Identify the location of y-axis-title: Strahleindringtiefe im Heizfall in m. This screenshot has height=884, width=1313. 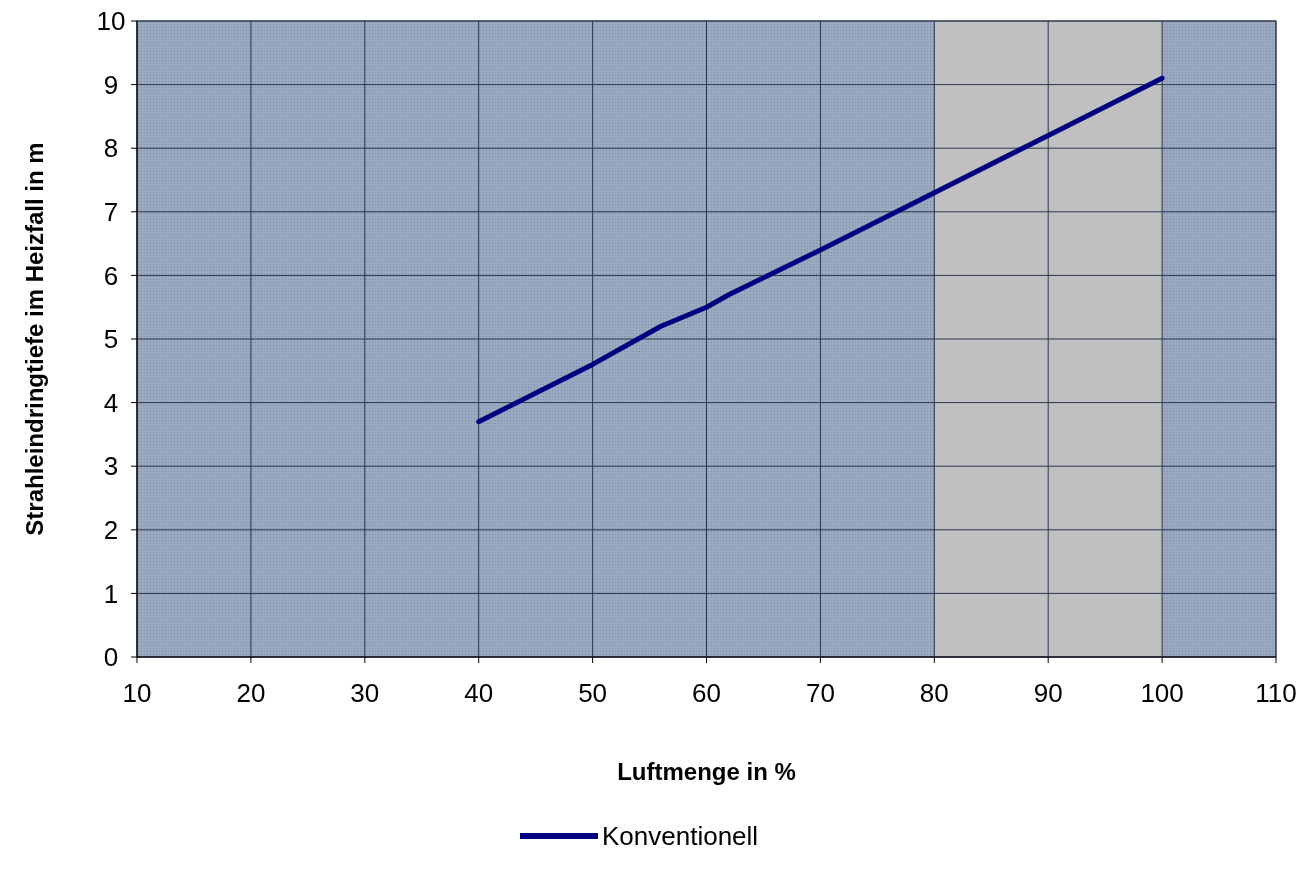
(34, 339).